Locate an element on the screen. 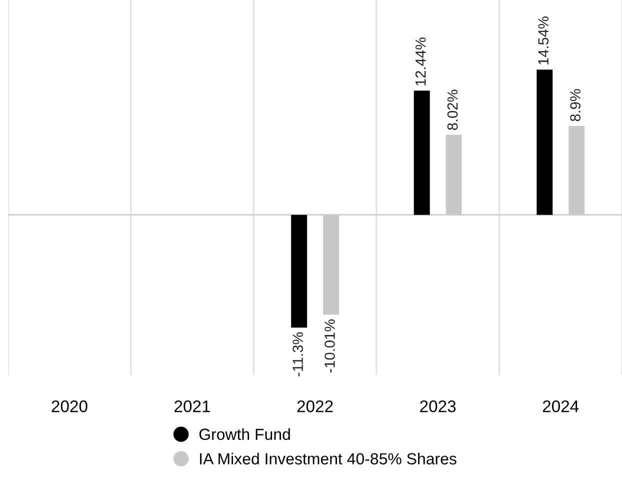 This screenshot has height=482, width=622. x-tick-label: 2020 is located at coordinates (70, 406).